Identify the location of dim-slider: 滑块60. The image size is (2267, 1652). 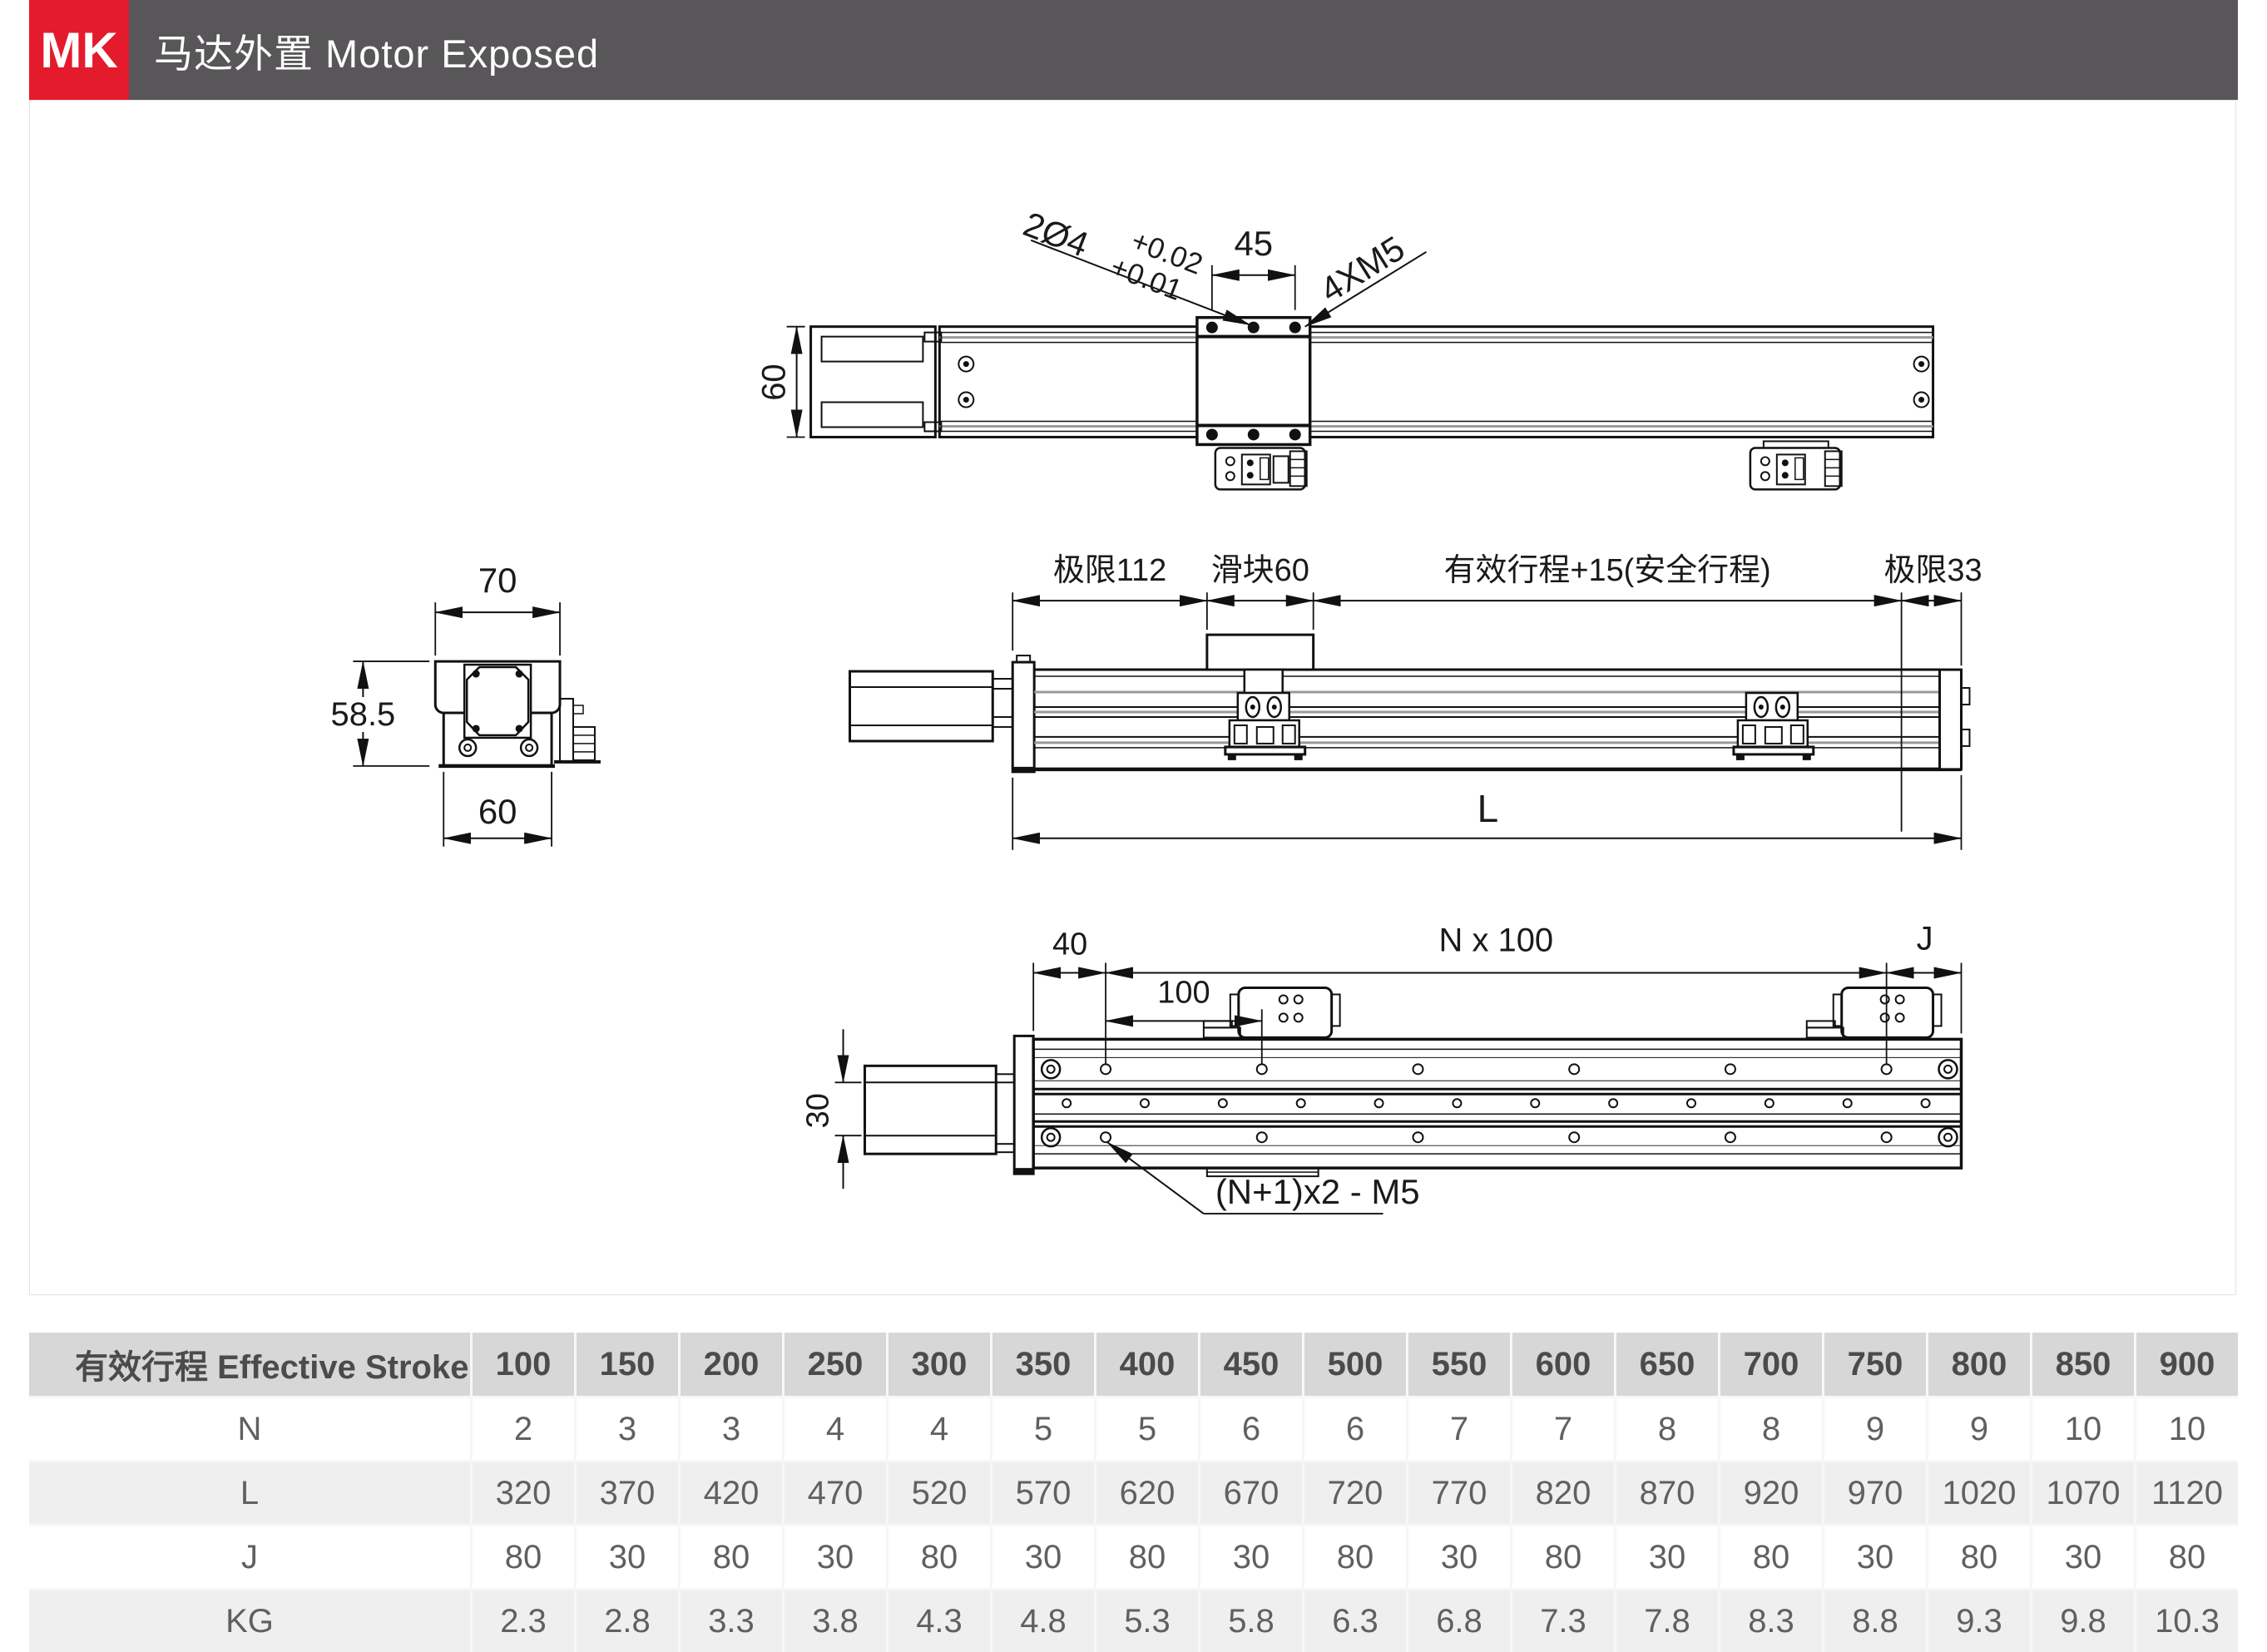
(1260, 570).